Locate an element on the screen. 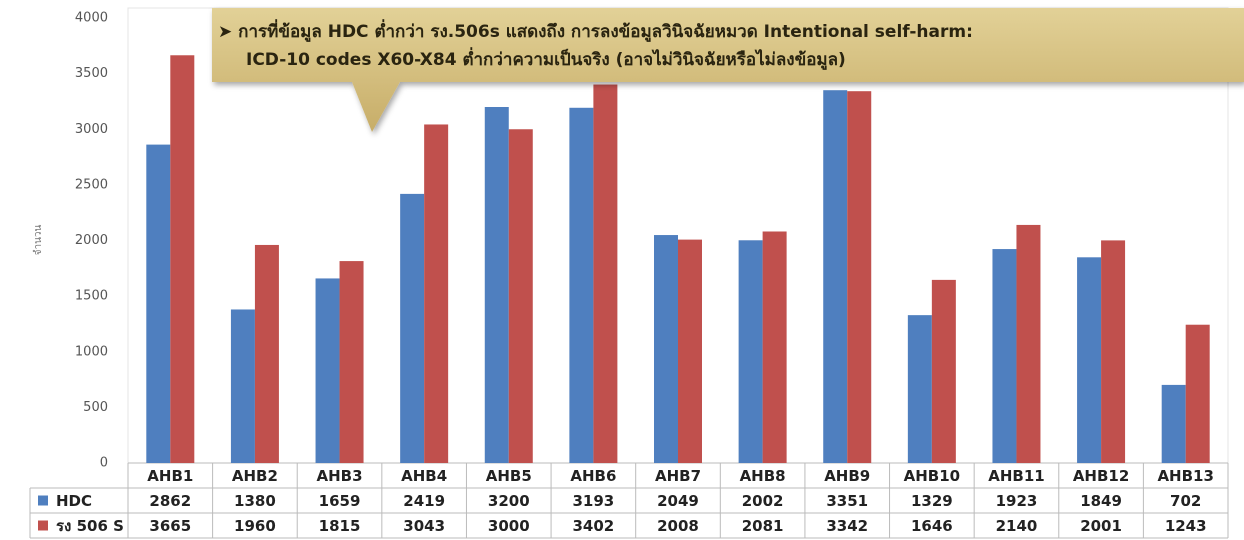 The width and height of the screenshot is (1244, 540). y-axis-label: จำนวน is located at coordinates (38, 239).